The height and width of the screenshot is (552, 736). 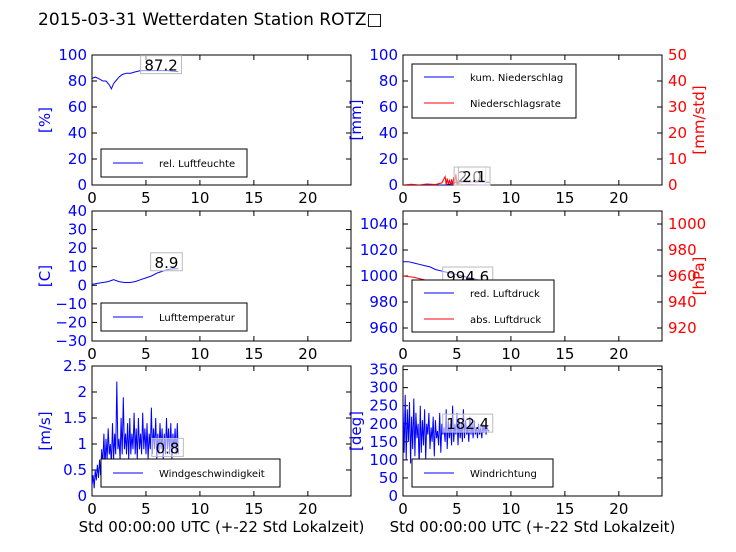 I want to click on y-tick-label: 50, so click(x=388, y=478).